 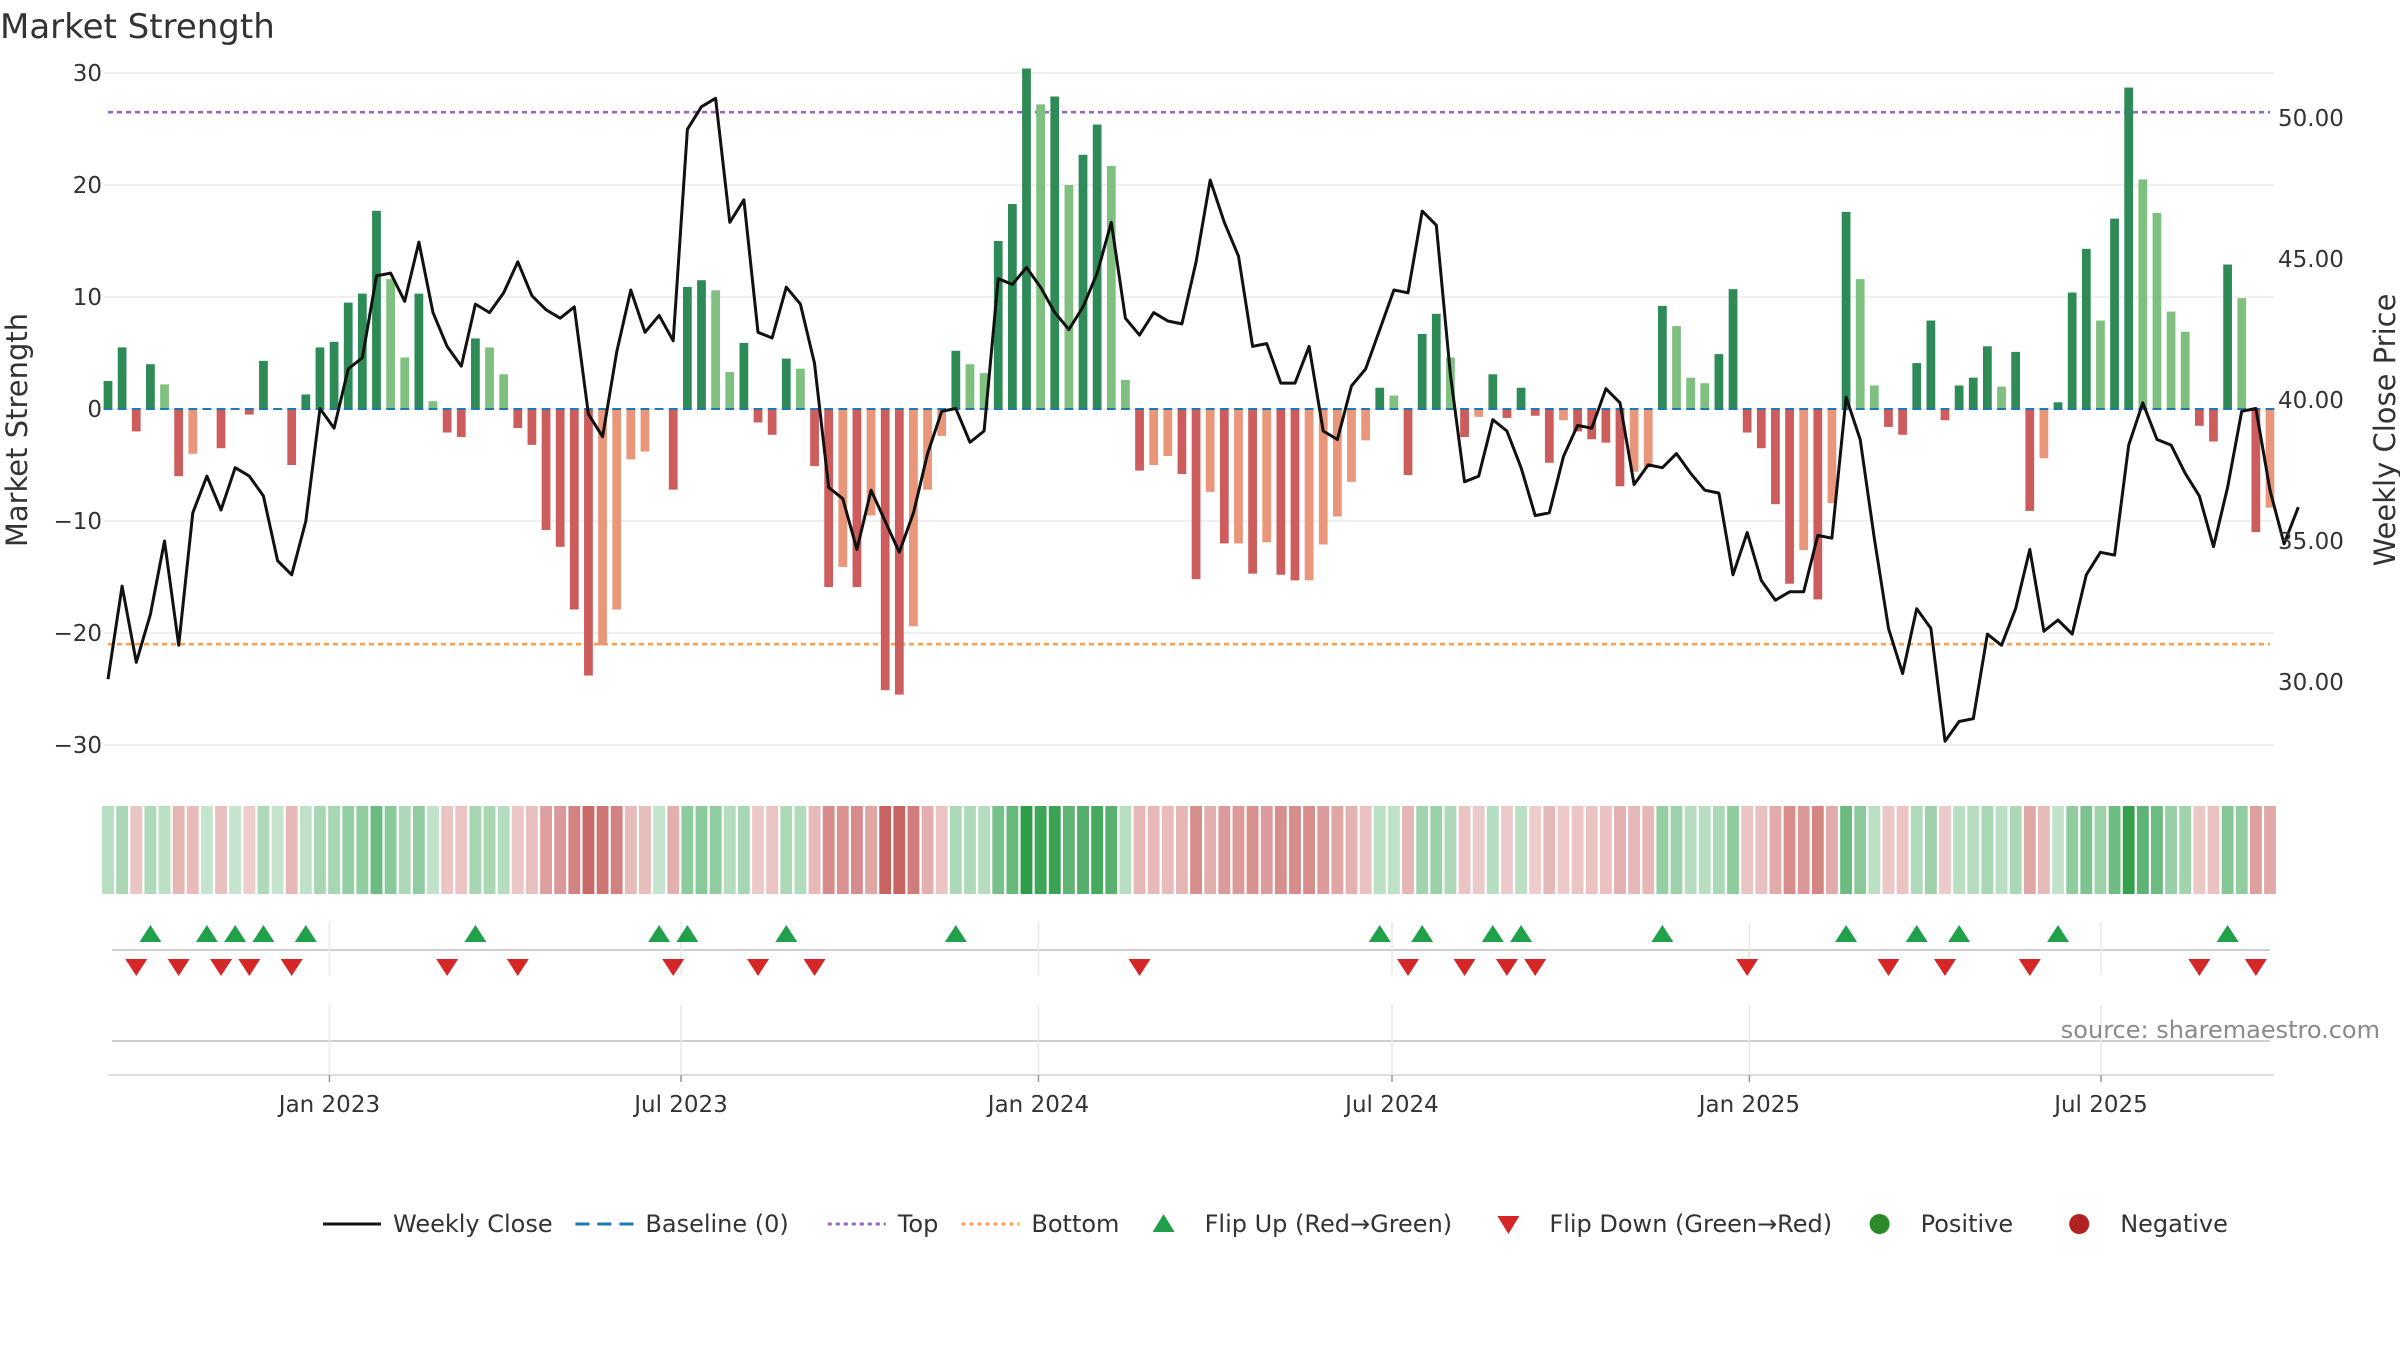 What do you see at coordinates (1941, 1224) in the screenshot?
I see `legend-item: Positive` at bounding box center [1941, 1224].